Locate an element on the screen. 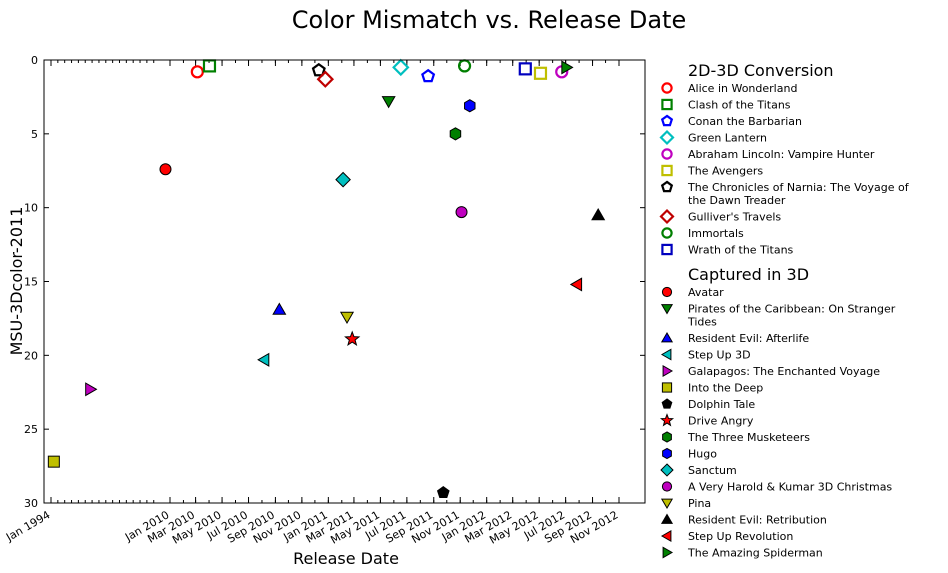 The height and width of the screenshot is (573, 948). legend-heading: Captured in 3D is located at coordinates (748, 274).